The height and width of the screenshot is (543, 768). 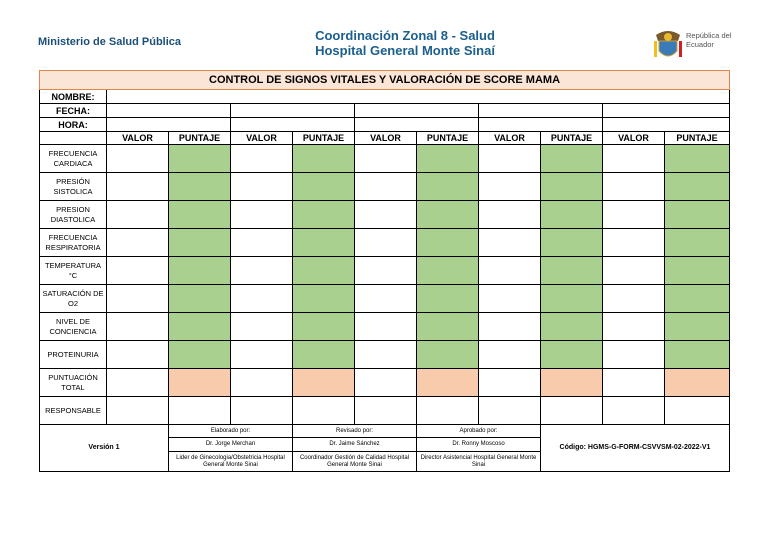 What do you see at coordinates (405, 35) in the screenshot?
I see `zone: Coordinación Zonal 8 - Salud` at bounding box center [405, 35].